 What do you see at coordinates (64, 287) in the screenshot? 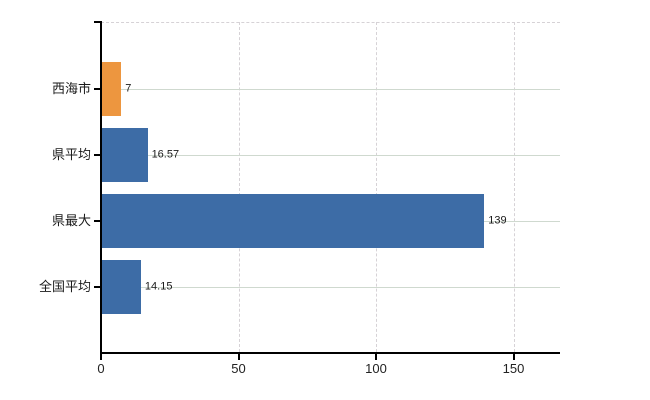
I see `category-label: 全国平均` at bounding box center [64, 287].